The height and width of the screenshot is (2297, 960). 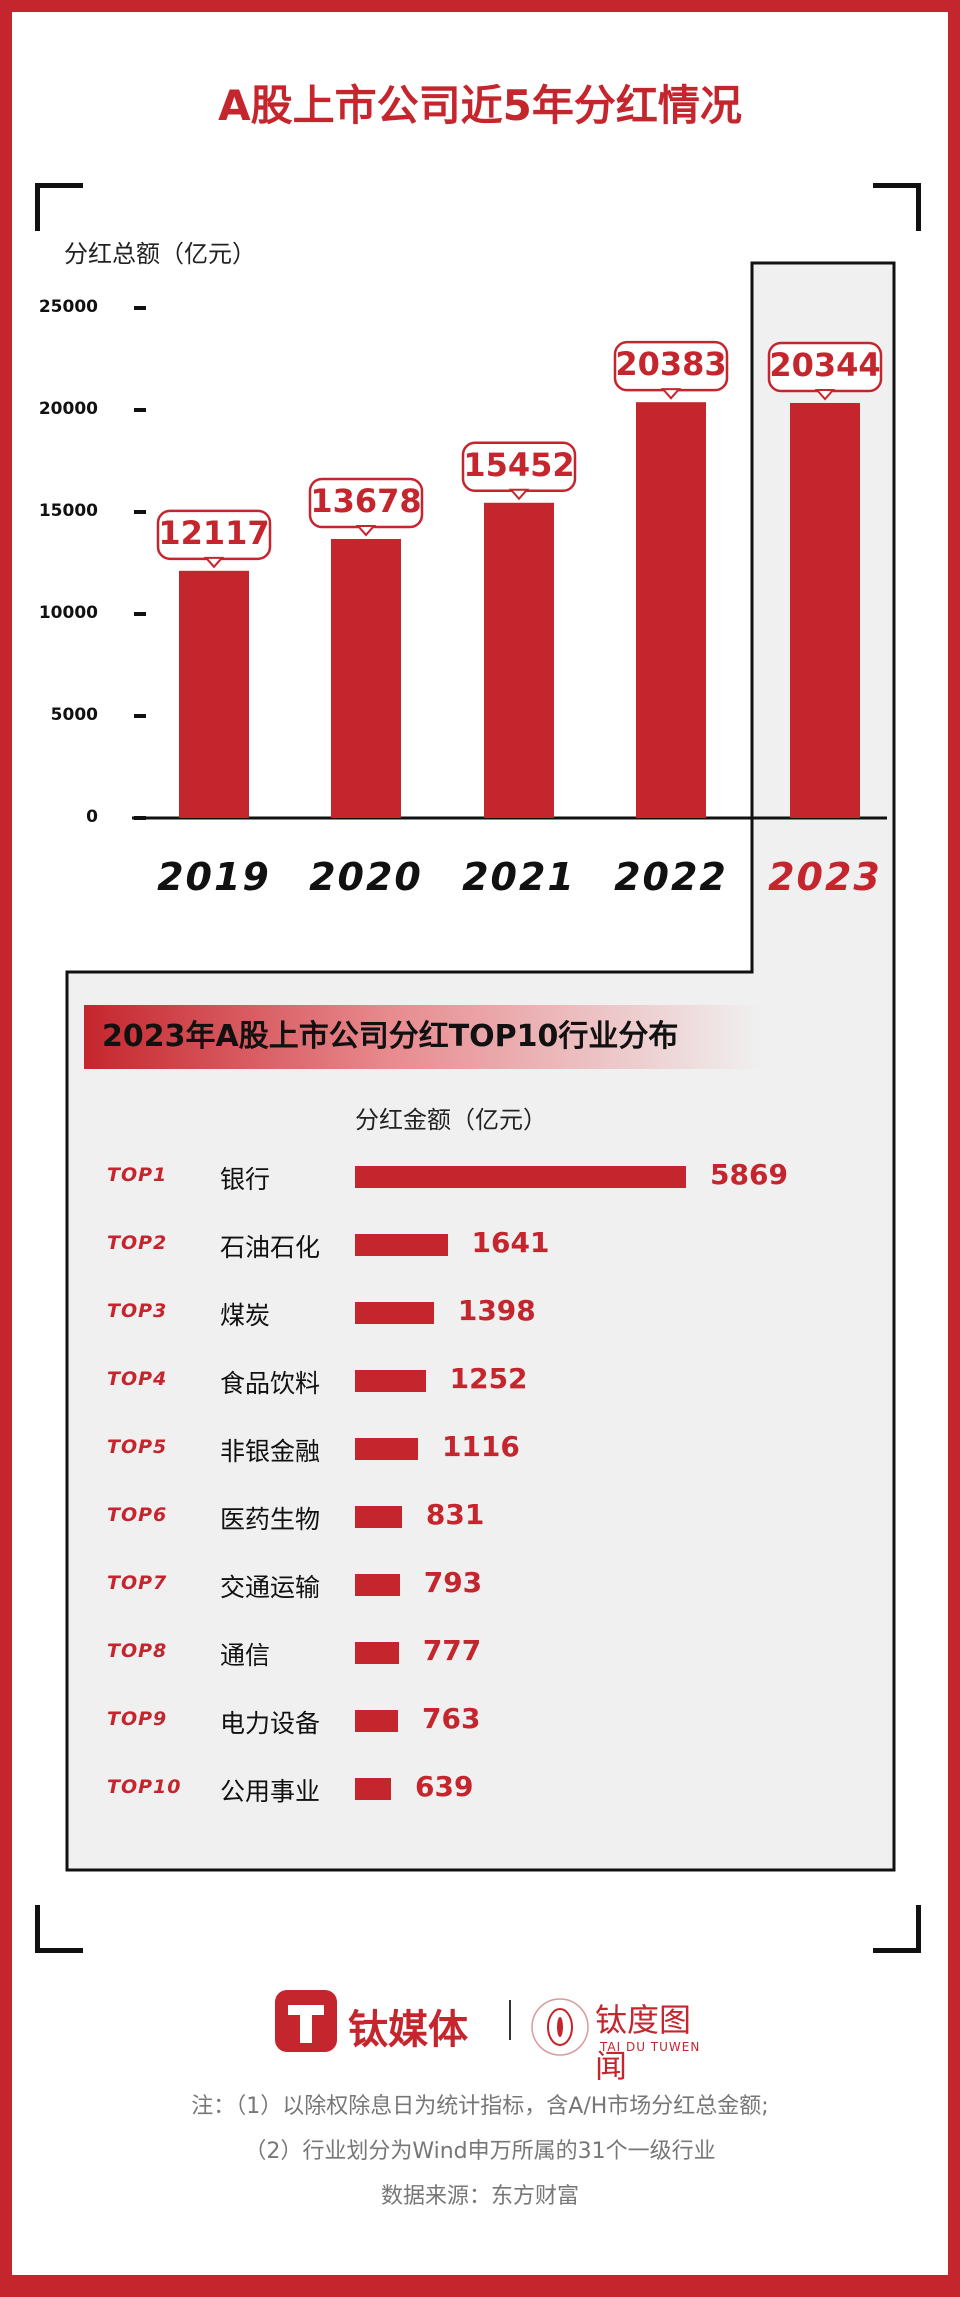 I want to click on rank-label: TOP7, so click(x=137, y=1583).